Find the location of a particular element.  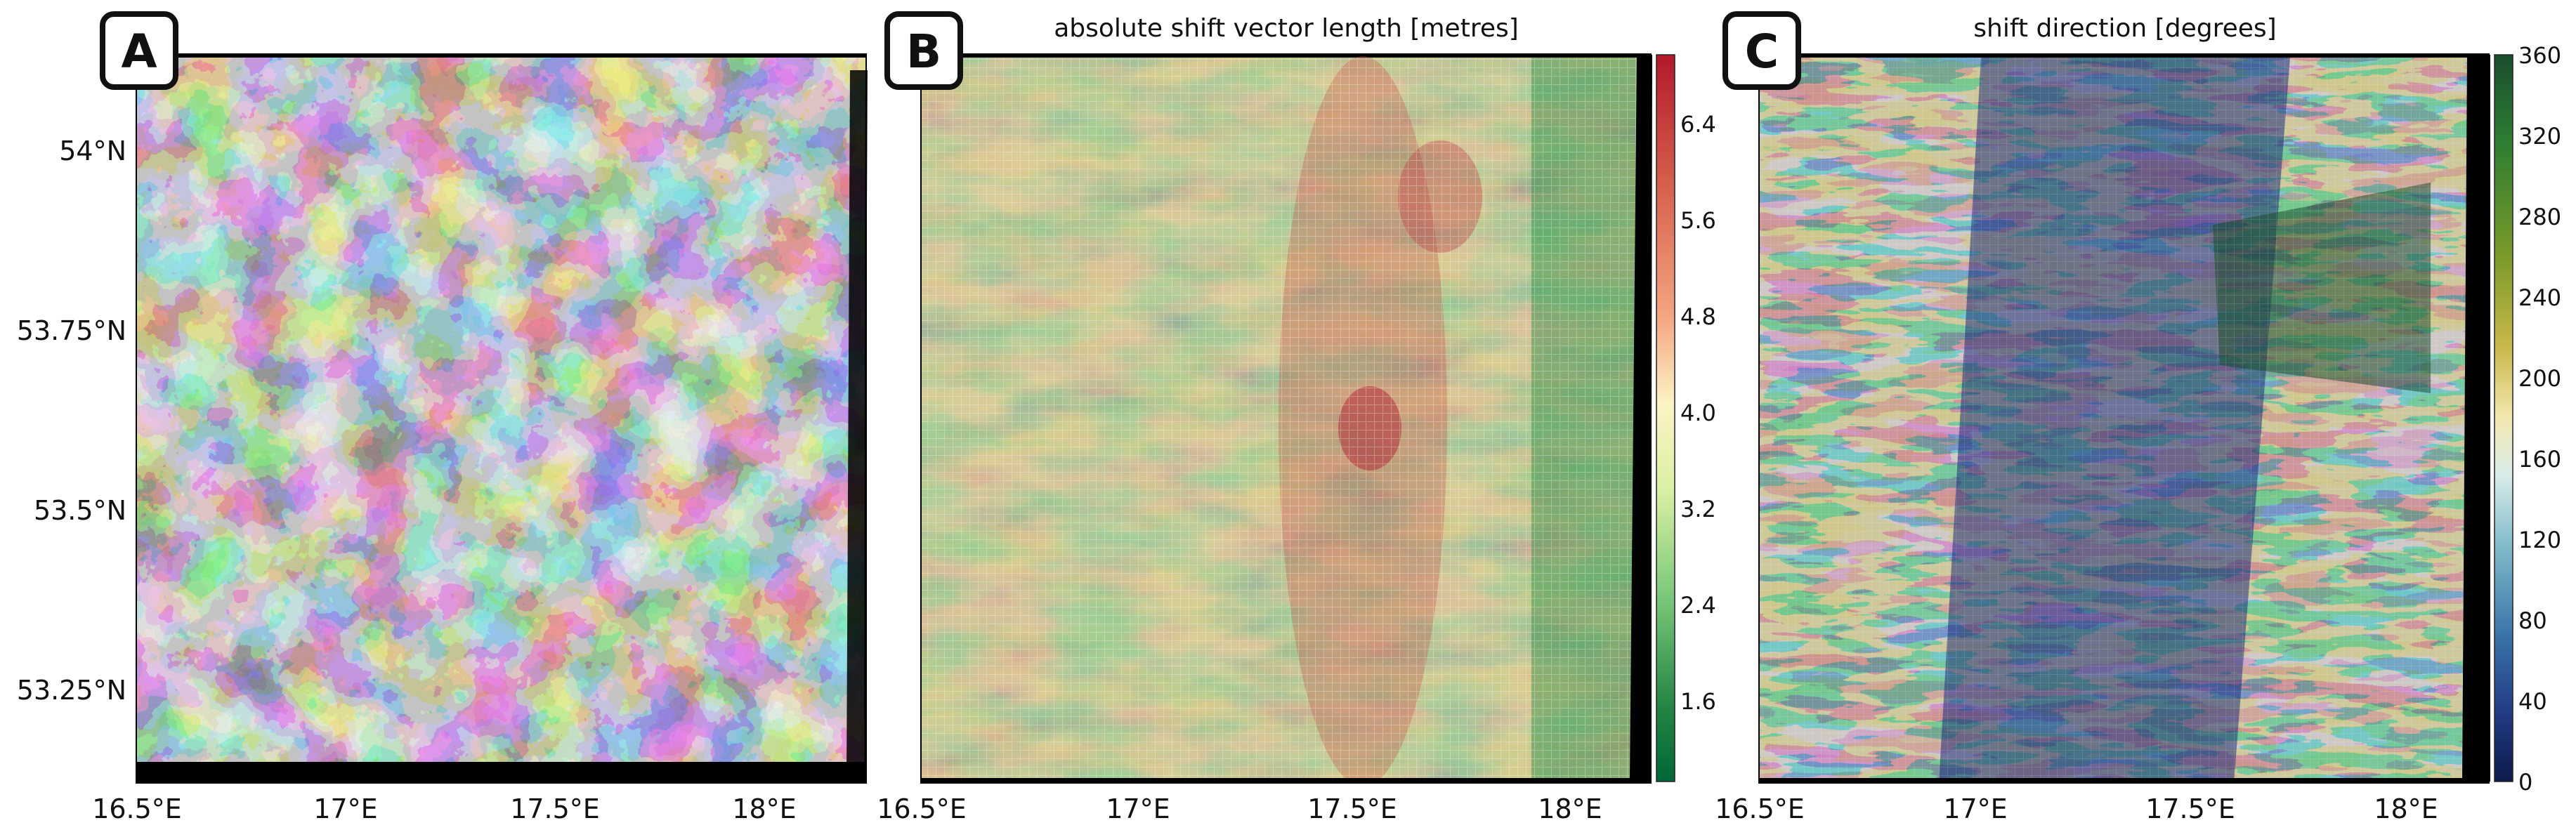

colorbar-tick-label: 40 is located at coordinates (2533, 701).